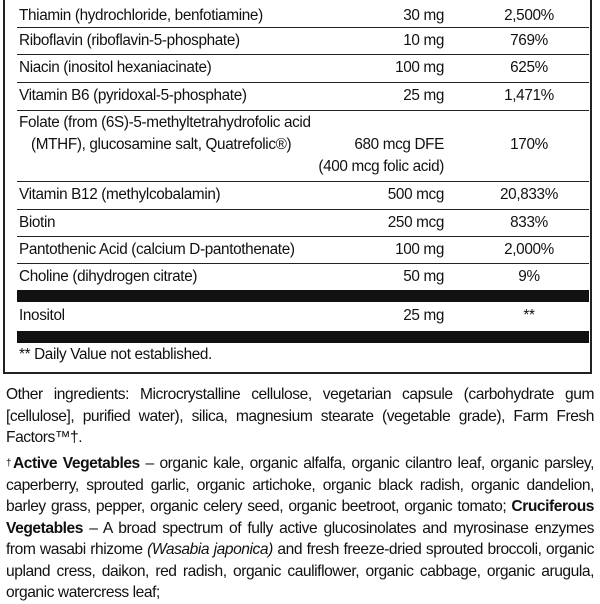  What do you see at coordinates (129, 40) in the screenshot?
I see `nutrient-name: Riboflavin (riboflavin-5-phosphate)` at bounding box center [129, 40].